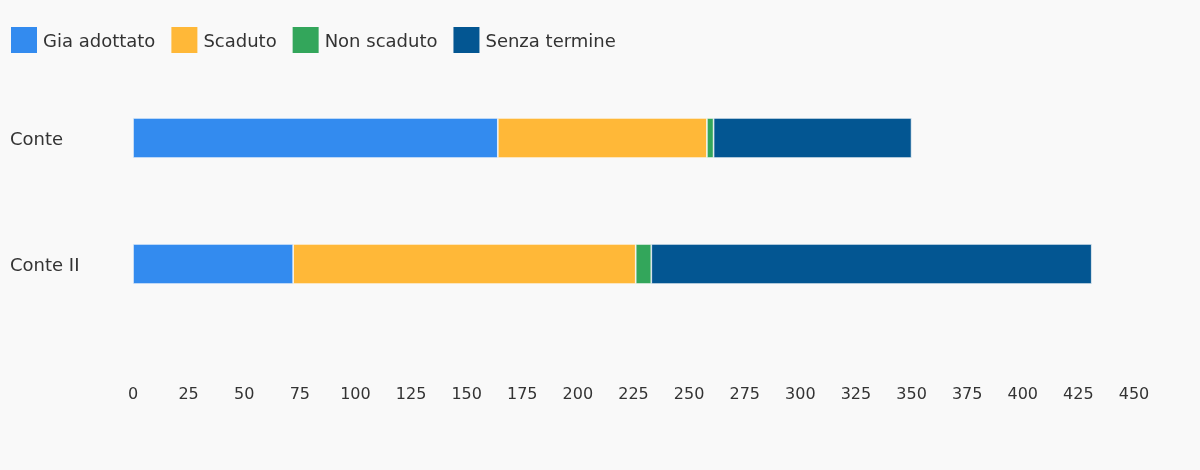  I want to click on x-tick-label: 0, so click(133, 393).